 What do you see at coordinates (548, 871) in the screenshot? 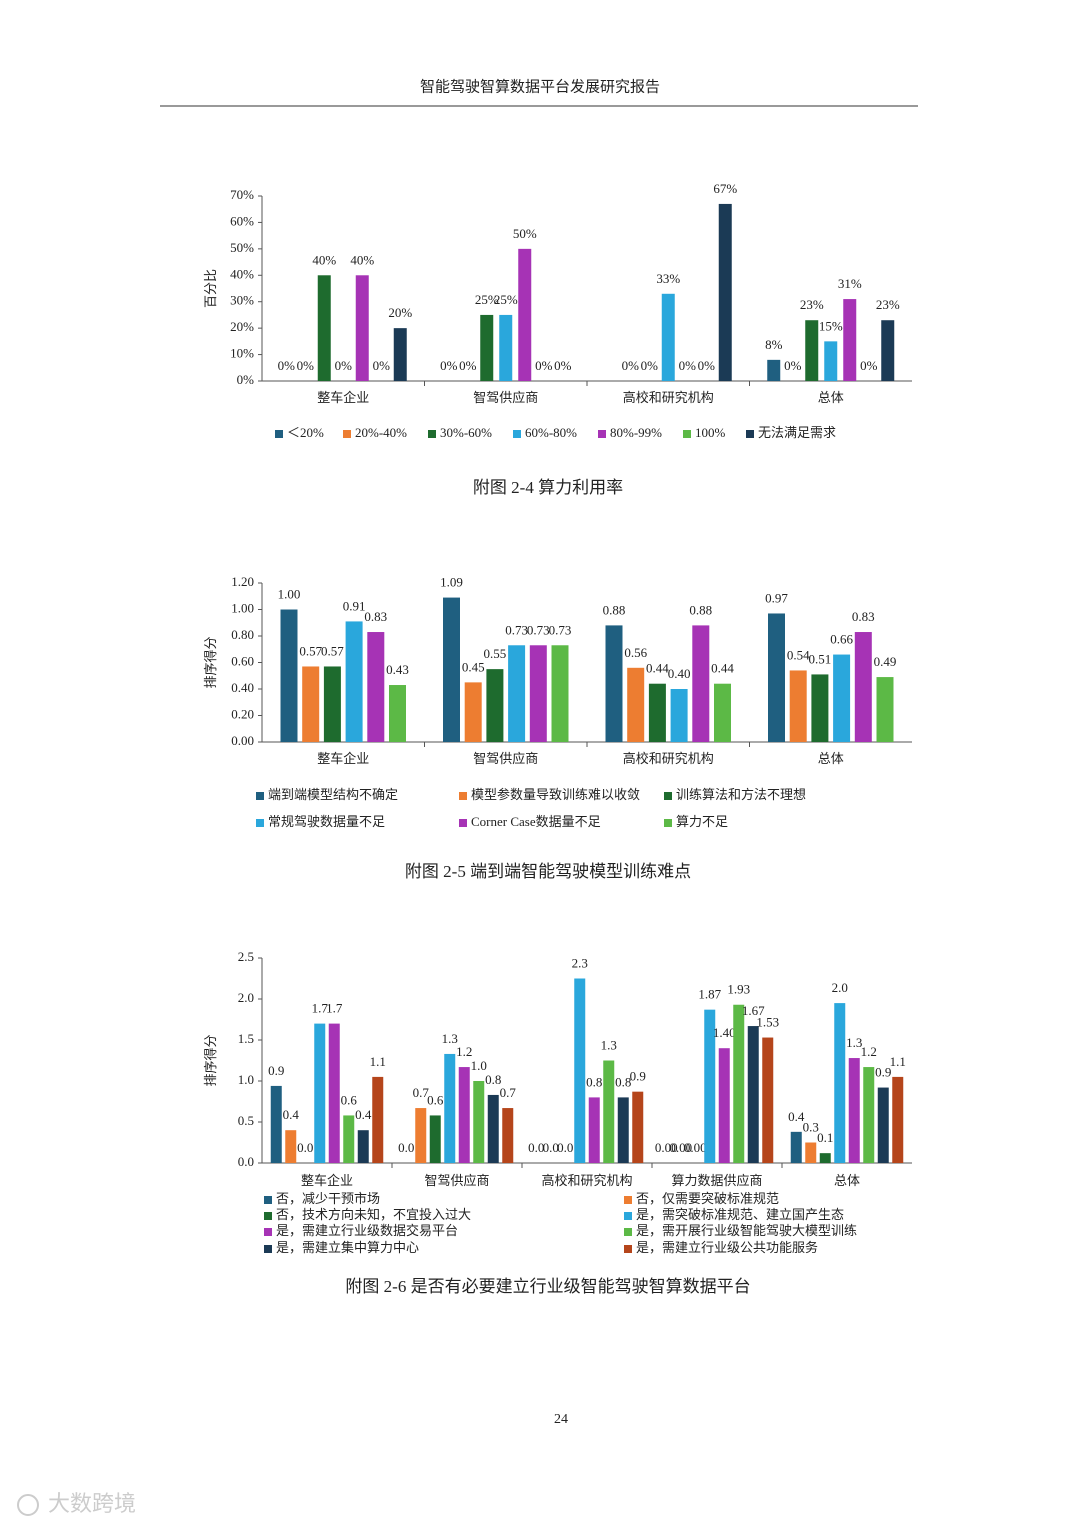
I see `figure-caption: 附图 2-5 端到端智能驾驶模型训练难点` at bounding box center [548, 871].